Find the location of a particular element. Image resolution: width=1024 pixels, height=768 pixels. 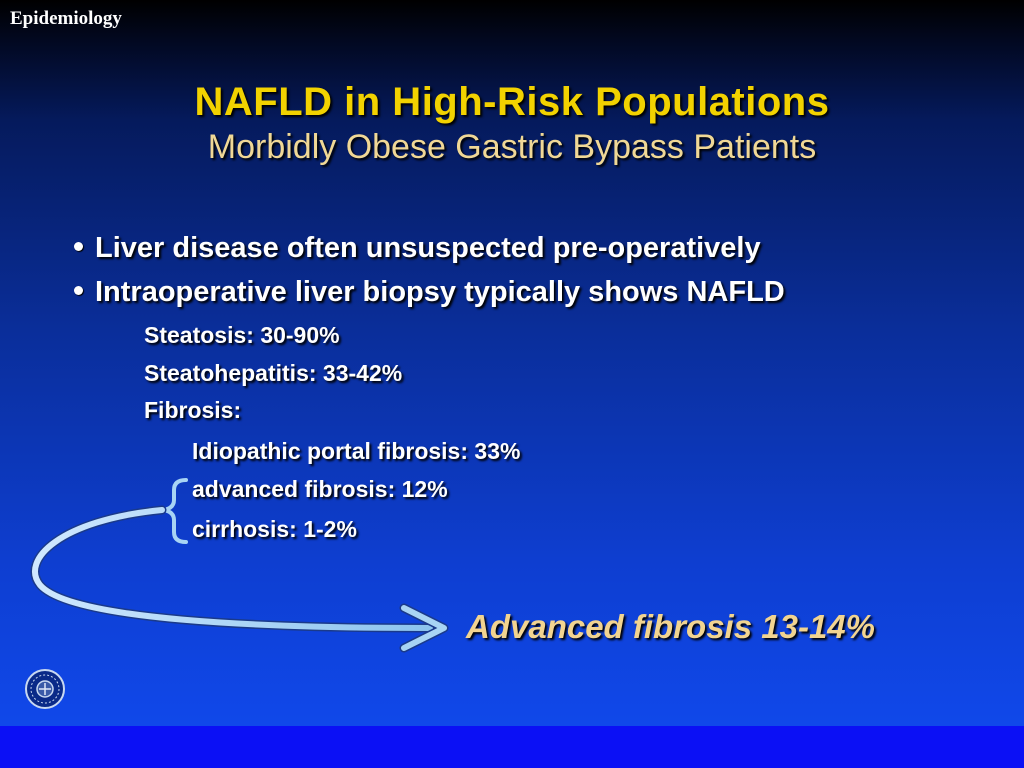

arrow-head-icon is located at coordinates (424, 628).